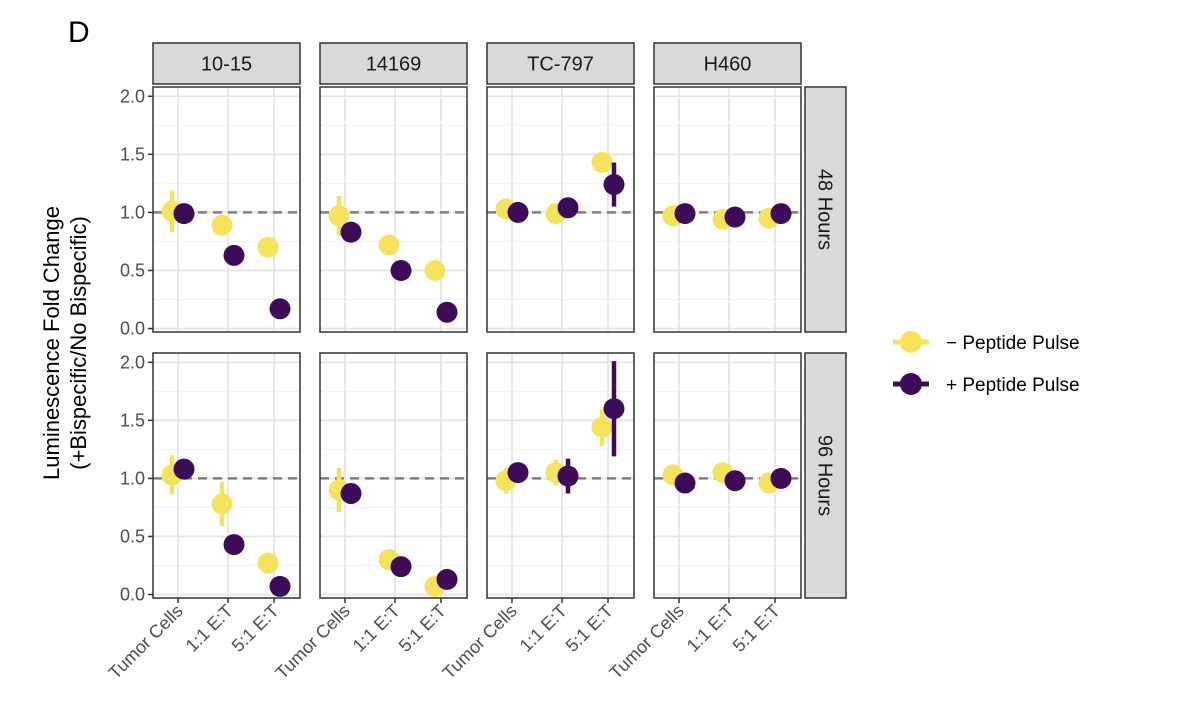  I want to click on facet-strip-label-tc-797: TC-797, so click(560, 65).